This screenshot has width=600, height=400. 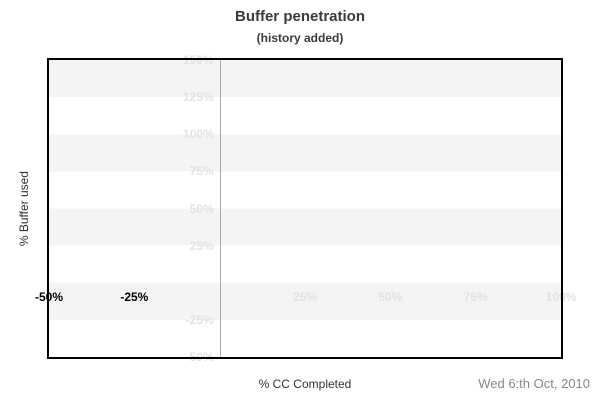 What do you see at coordinates (198, 97) in the screenshot?
I see `y-tick-label: 125%` at bounding box center [198, 97].